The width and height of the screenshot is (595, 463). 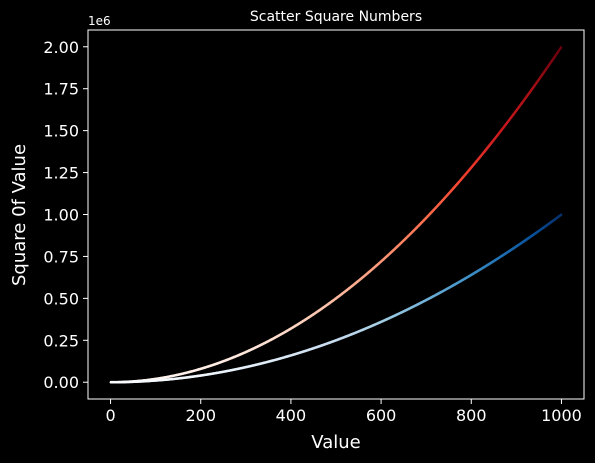 What do you see at coordinates (61, 47) in the screenshot?
I see `y-tick-label: 2.00` at bounding box center [61, 47].